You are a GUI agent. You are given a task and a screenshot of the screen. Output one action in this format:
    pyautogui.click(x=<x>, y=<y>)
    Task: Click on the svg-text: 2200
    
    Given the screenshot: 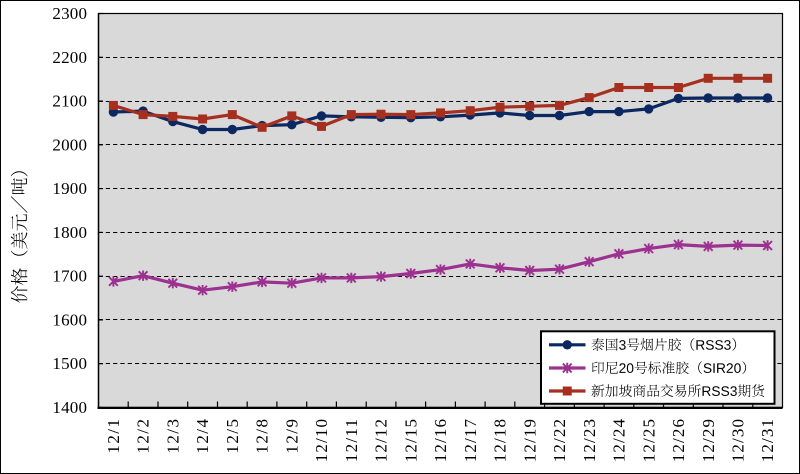 What is the action you would take?
    pyautogui.click(x=69, y=57)
    